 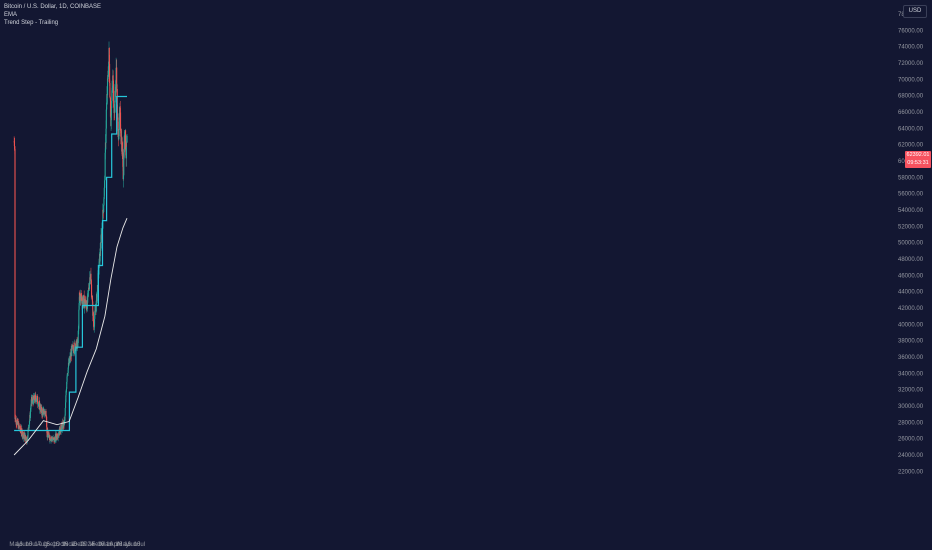 I want to click on price-tick-label: 30000.00, so click(x=911, y=407).